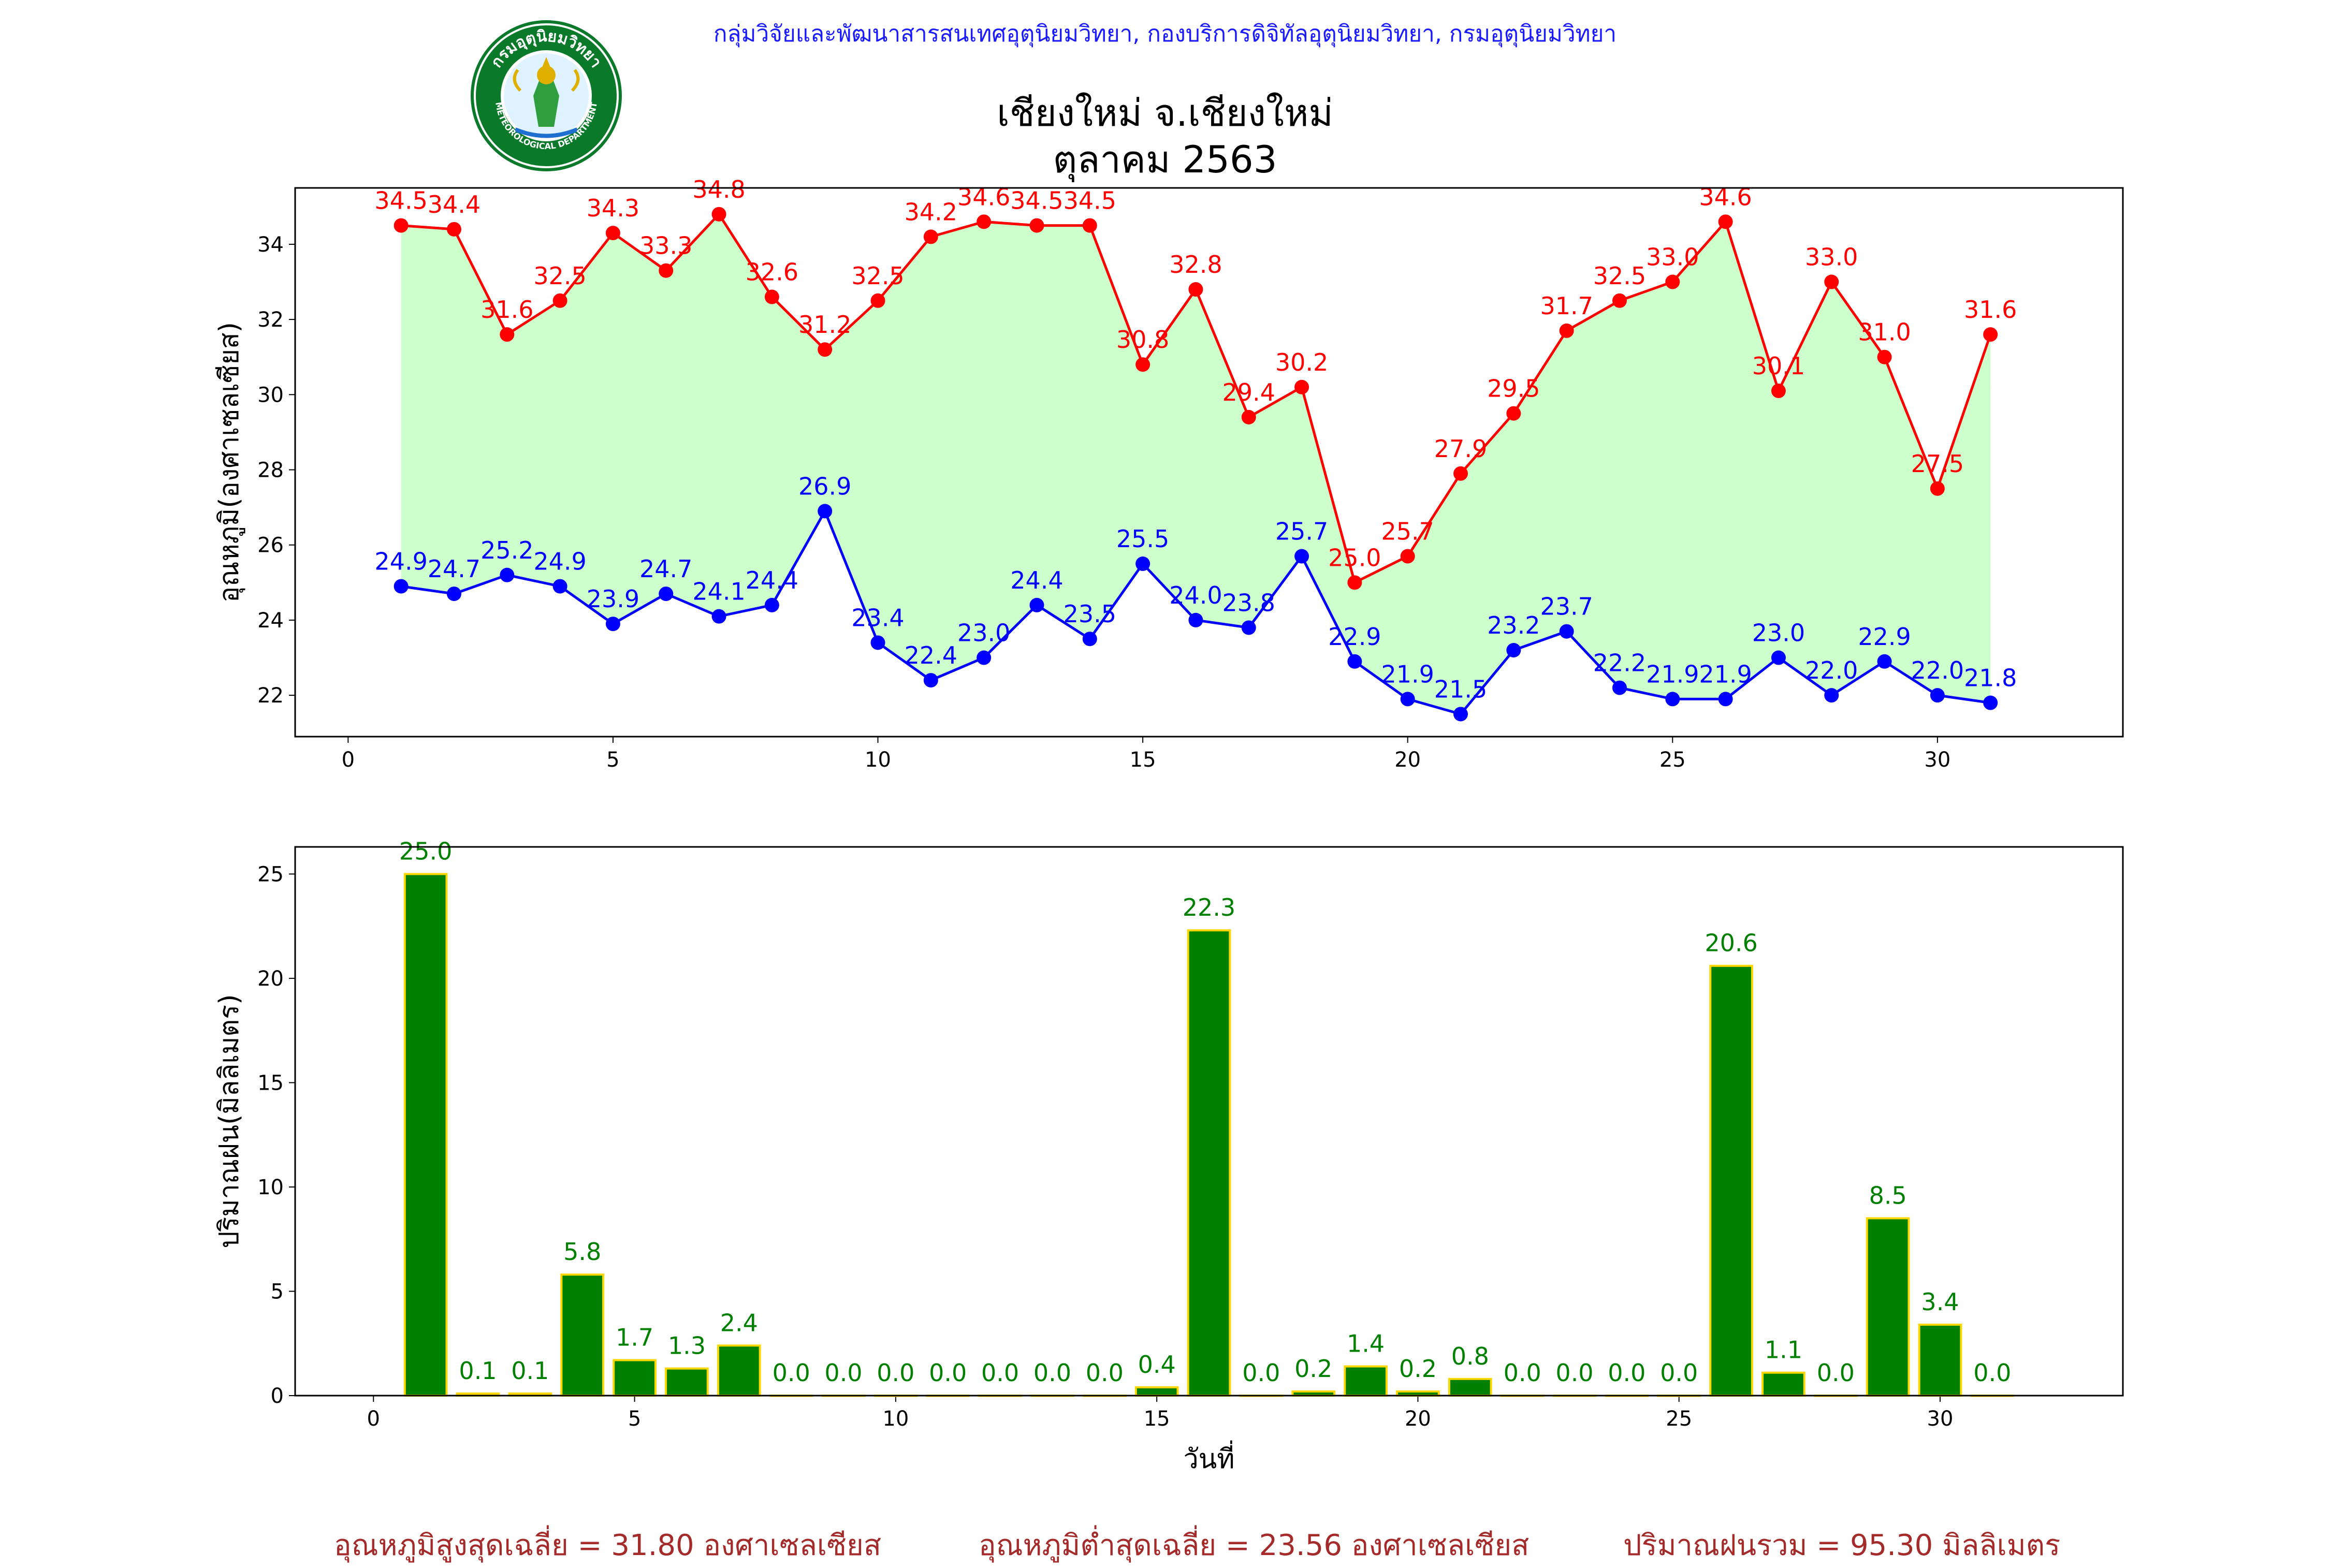  Describe the element at coordinates (454, 204) in the screenshot. I see `max-temp-label: 34.4` at that location.